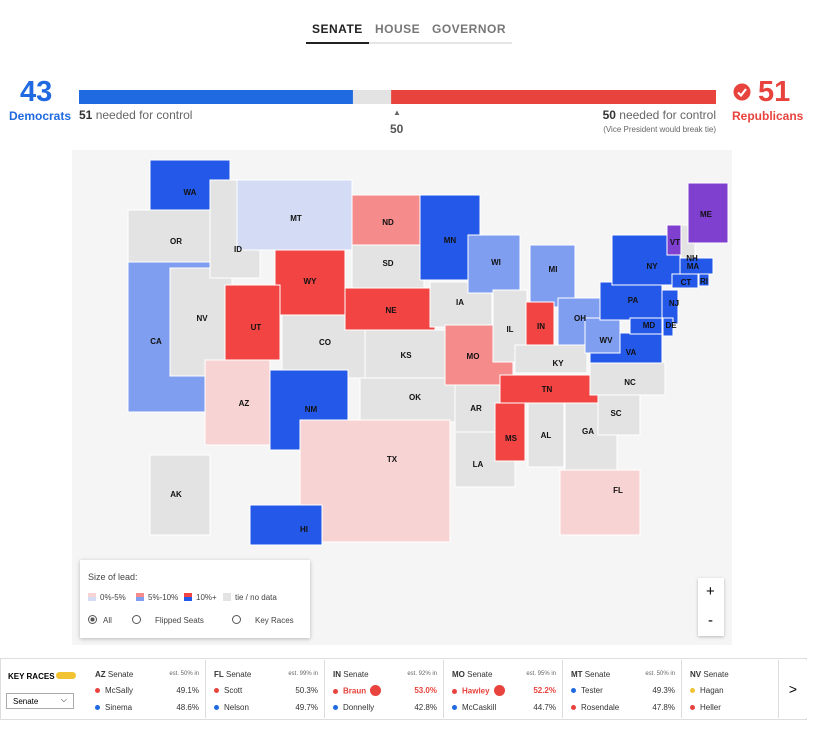 The width and height of the screenshot is (832, 732). What do you see at coordinates (190, 192) in the screenshot?
I see `state-label: WA` at bounding box center [190, 192].